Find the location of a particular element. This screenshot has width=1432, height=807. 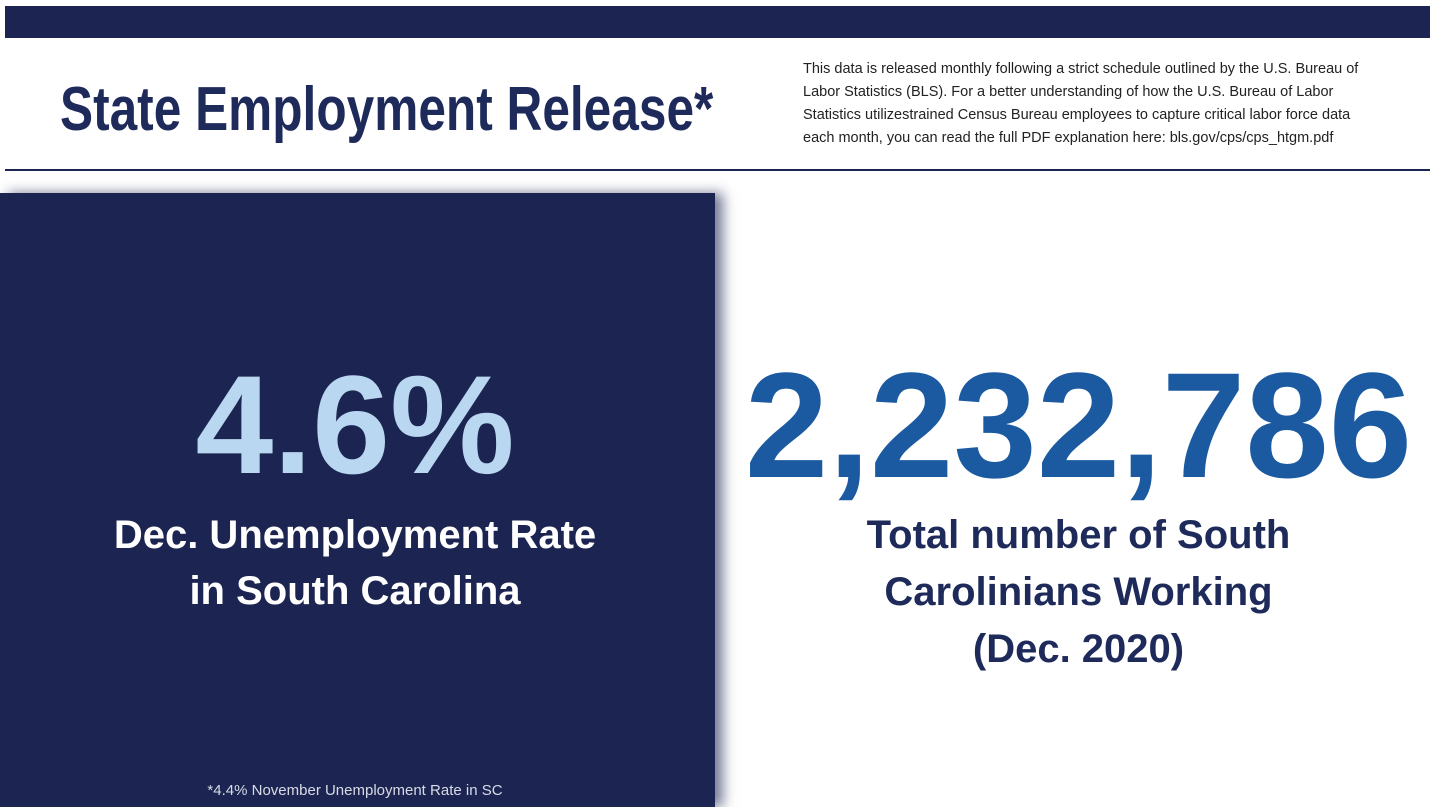

big-stat: 4.6% is located at coordinates (355, 424).